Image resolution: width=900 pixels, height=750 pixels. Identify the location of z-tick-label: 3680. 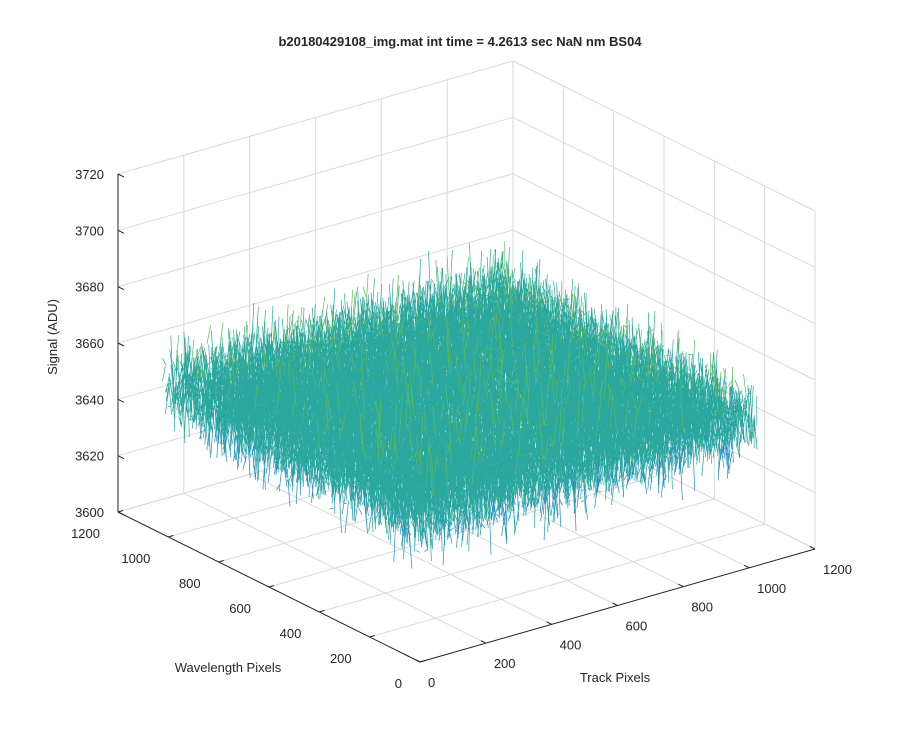
(89, 287).